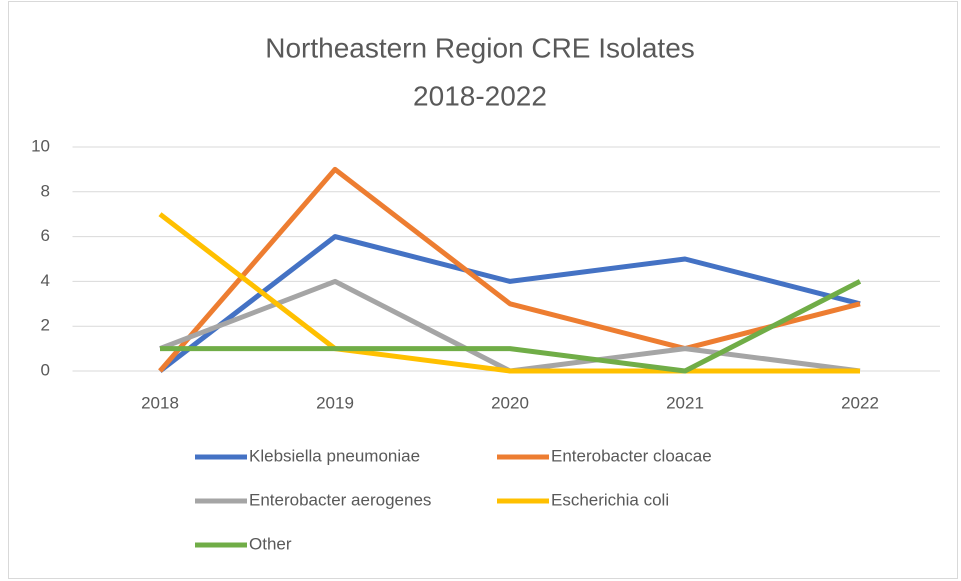  What do you see at coordinates (160, 402) in the screenshot?
I see `x-tick-label: 2018` at bounding box center [160, 402].